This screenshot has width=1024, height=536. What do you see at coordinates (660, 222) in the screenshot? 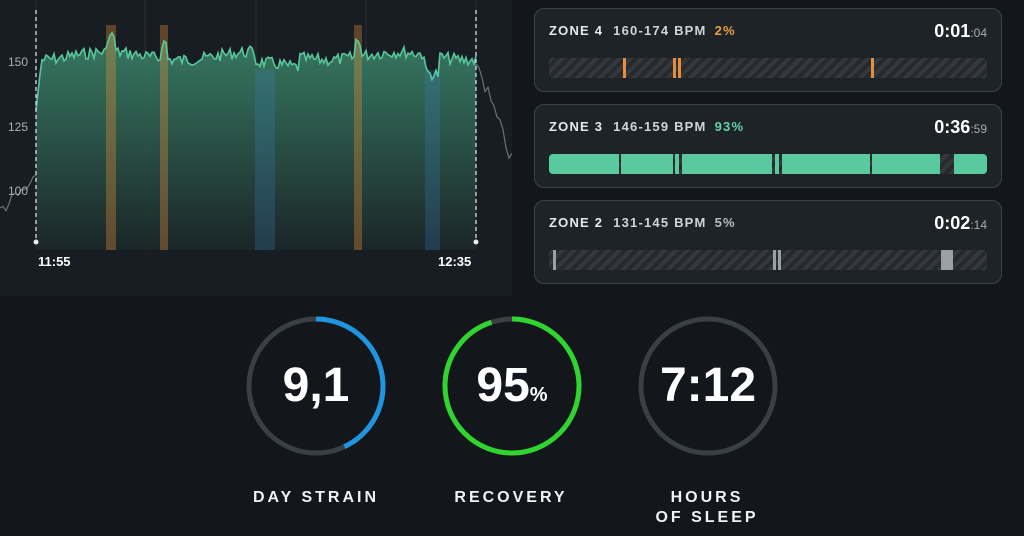
I see `zone-2-range: 131-145 BPM` at bounding box center [660, 222].